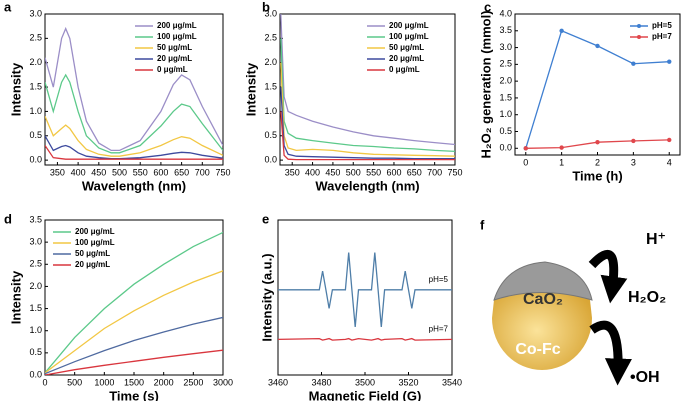 The image size is (685, 401). I want to click on x-tick-label: 2000, so click(164, 382).